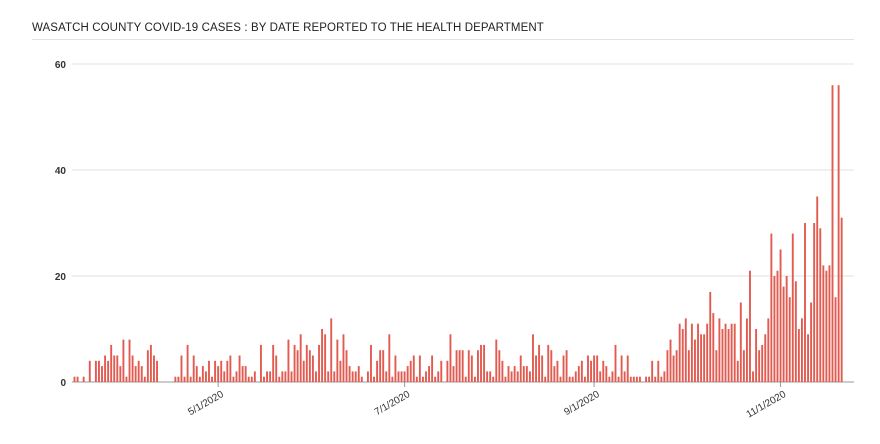 The width and height of the screenshot is (880, 444). Describe the element at coordinates (582, 403) in the screenshot. I see `x-tick-label: 9/1/2020` at that location.